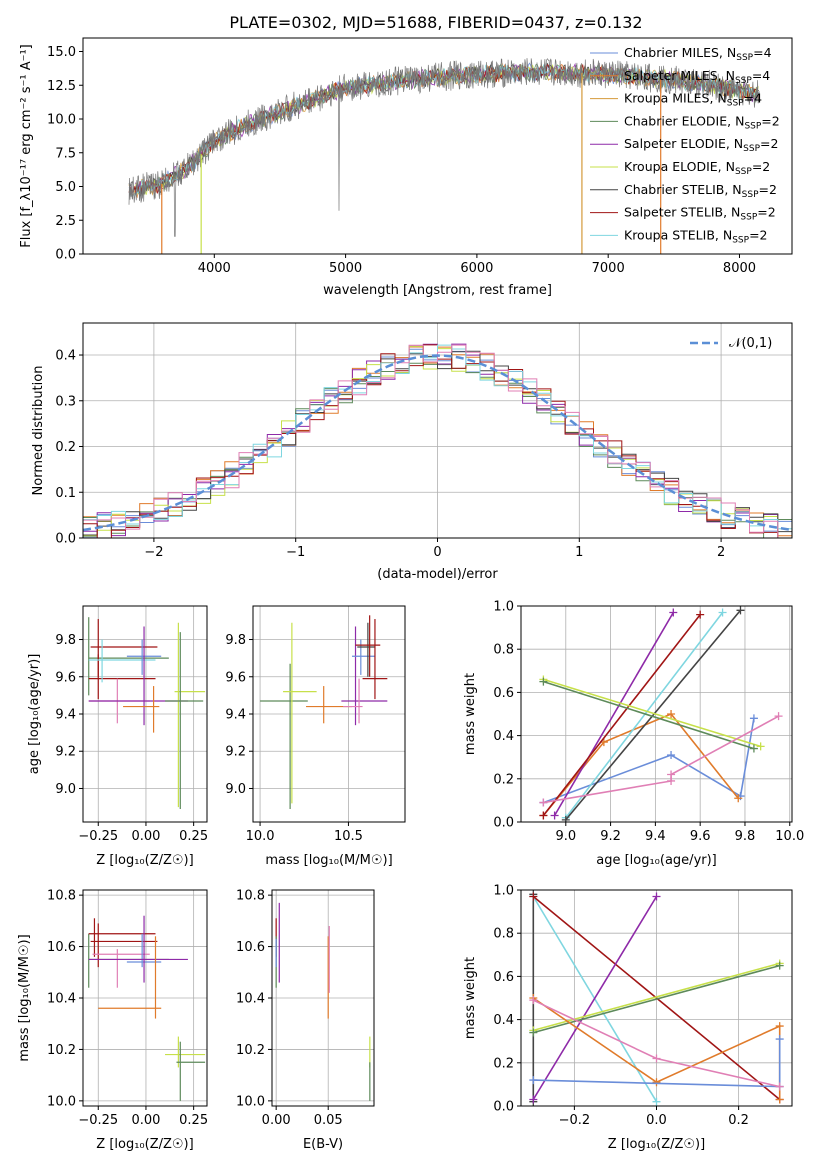  What do you see at coordinates (503, 1020) in the screenshot?
I see `mwz-ytick-label: 0.4` at bounding box center [503, 1020].